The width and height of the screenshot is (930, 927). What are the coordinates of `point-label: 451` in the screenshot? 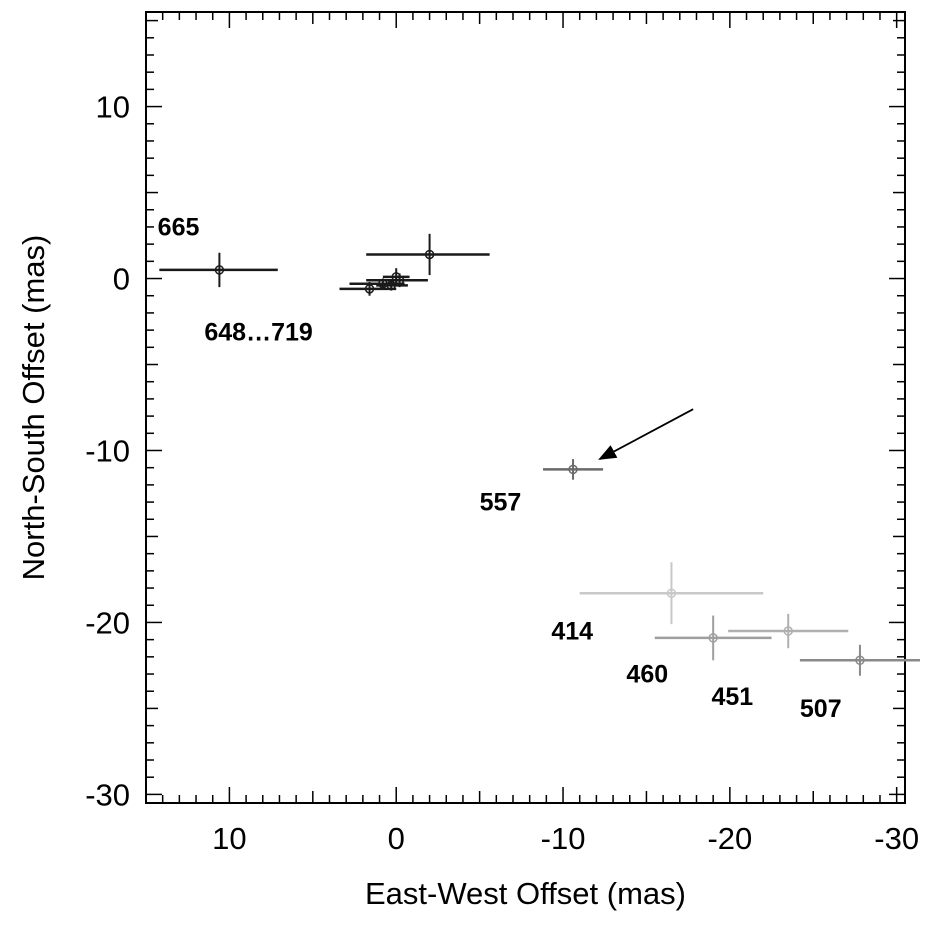 It's located at (732, 697).